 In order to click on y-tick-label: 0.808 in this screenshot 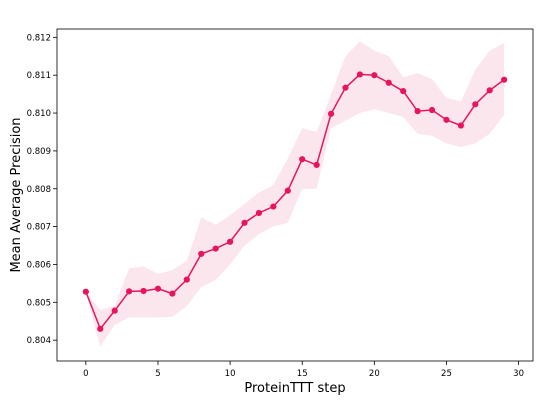, I will do `click(39, 190)`.